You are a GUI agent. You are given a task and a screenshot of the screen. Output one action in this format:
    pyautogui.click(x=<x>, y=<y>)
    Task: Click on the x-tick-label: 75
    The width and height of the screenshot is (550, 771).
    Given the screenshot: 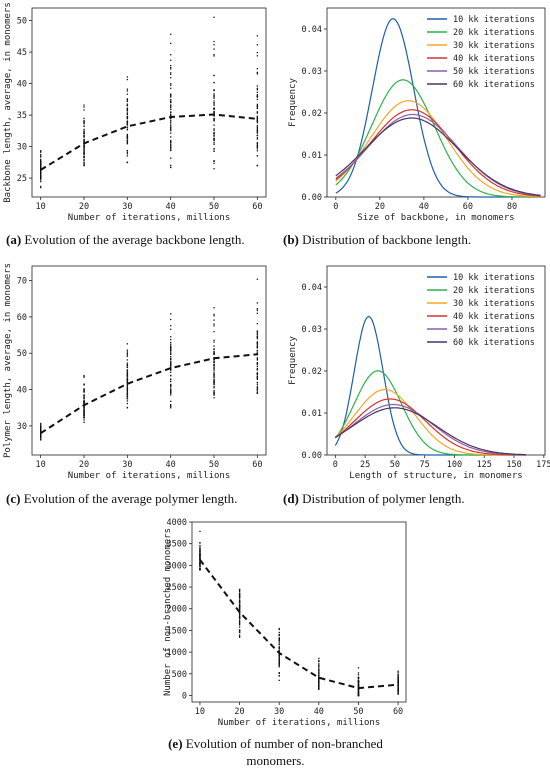 What is the action you would take?
    pyautogui.click(x=425, y=465)
    